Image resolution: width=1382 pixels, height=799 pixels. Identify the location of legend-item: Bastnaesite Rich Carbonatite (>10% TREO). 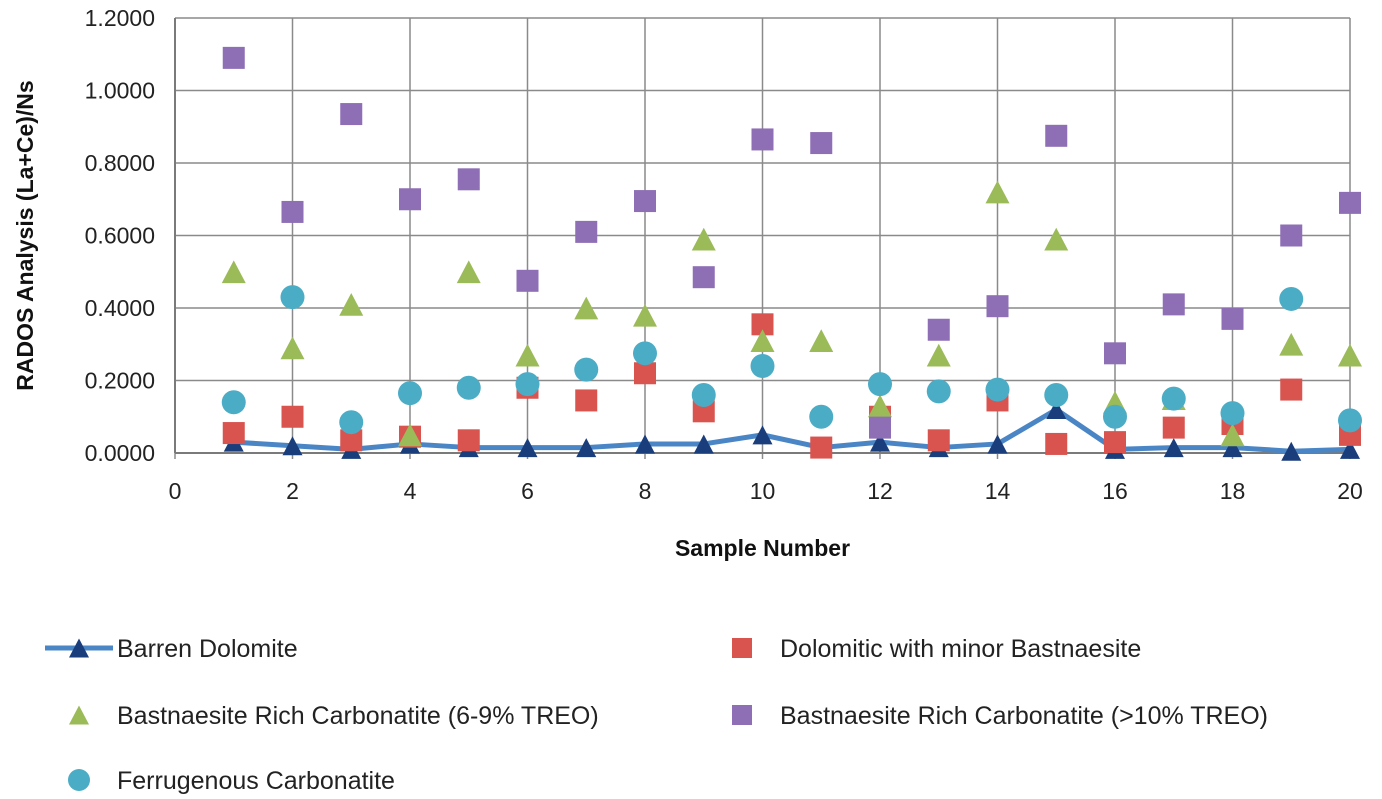
(1000, 716).